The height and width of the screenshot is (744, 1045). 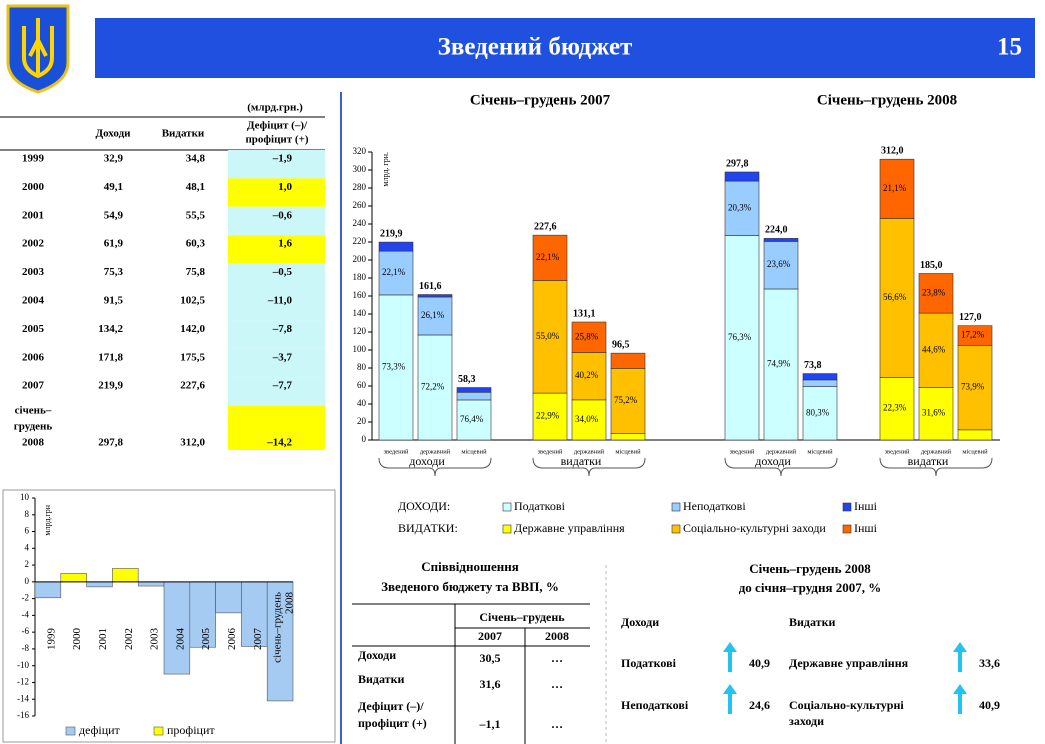 I want to click on ratio-row-label: профіцит (+), so click(x=392, y=723).